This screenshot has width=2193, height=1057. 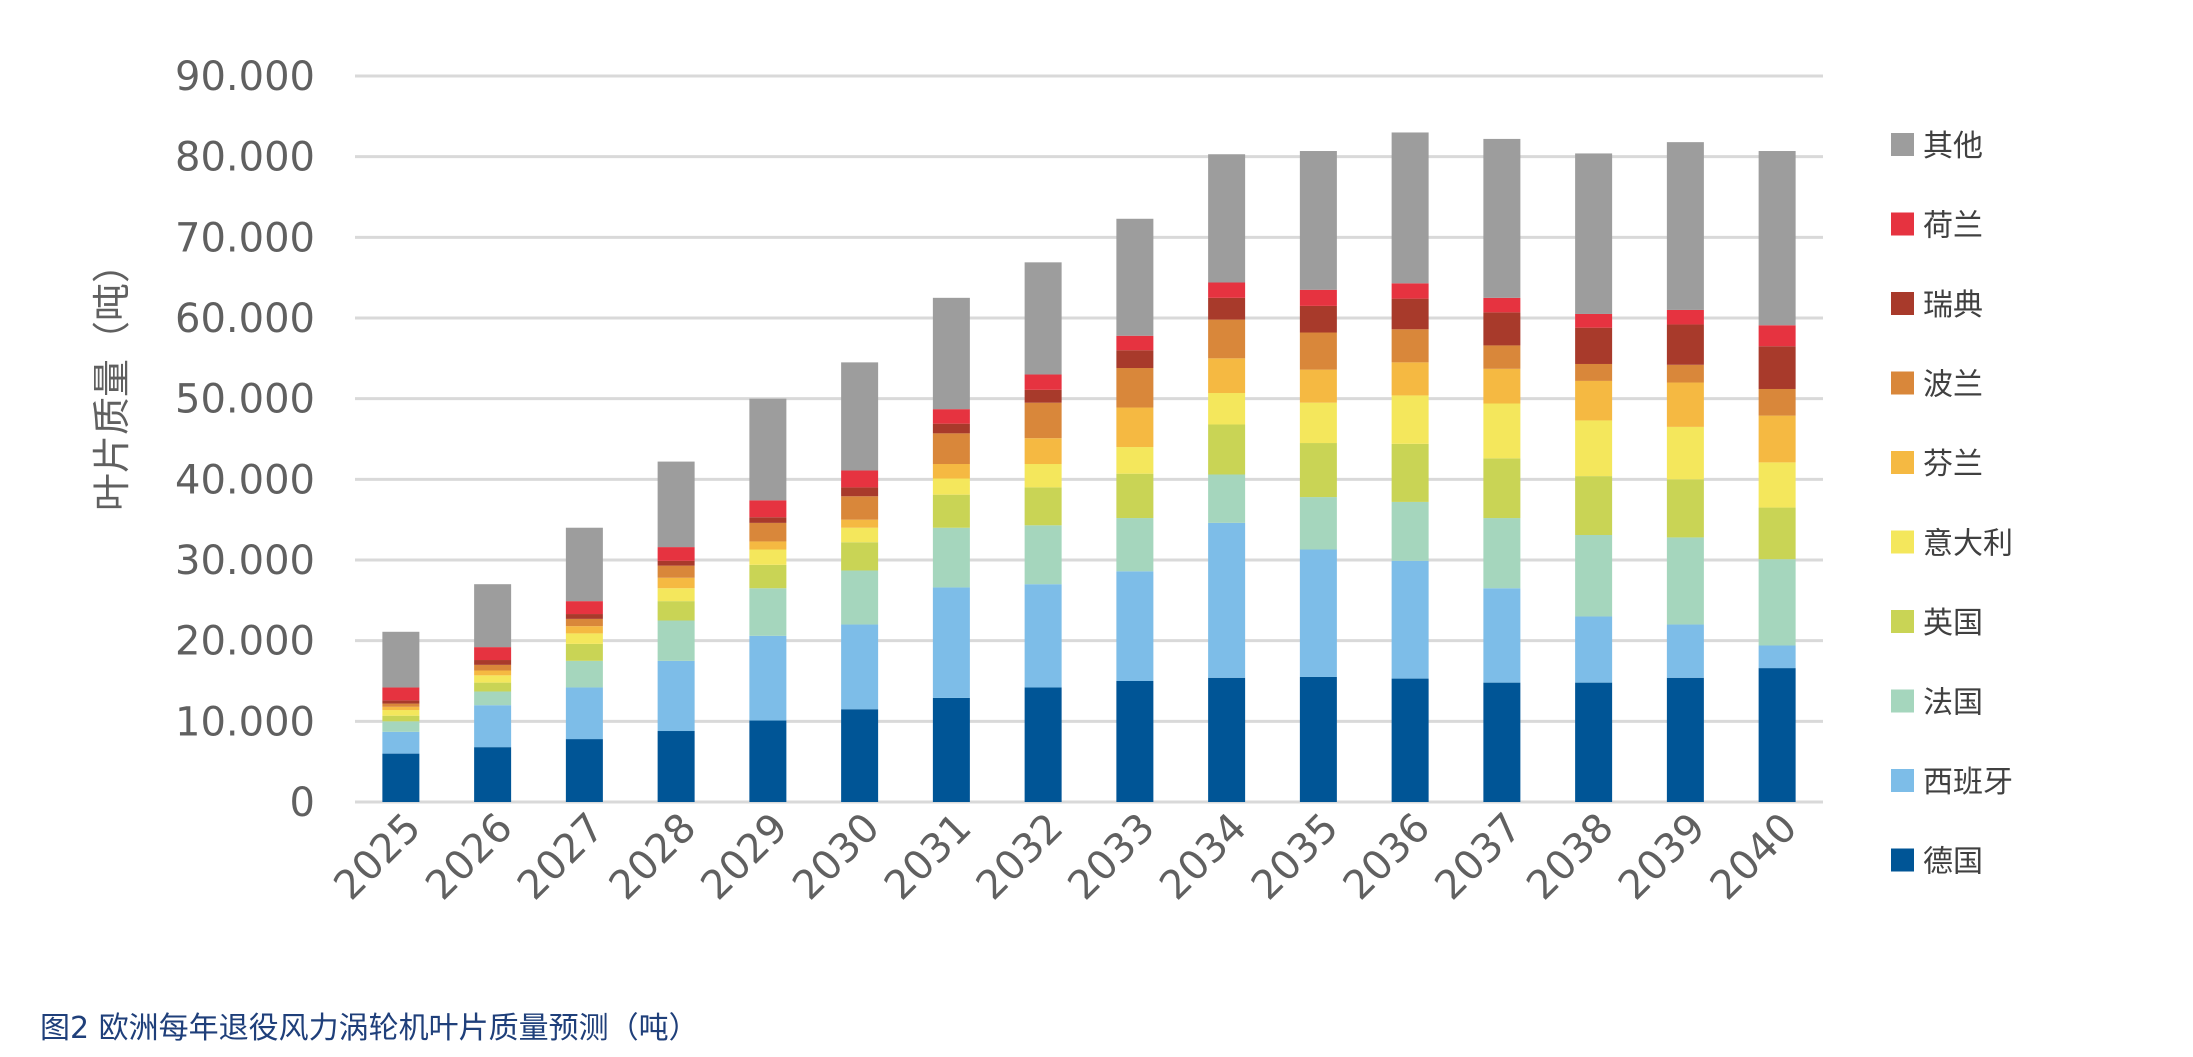 What do you see at coordinates (302, 803) in the screenshot?
I see `y-tick-label: 0` at bounding box center [302, 803].